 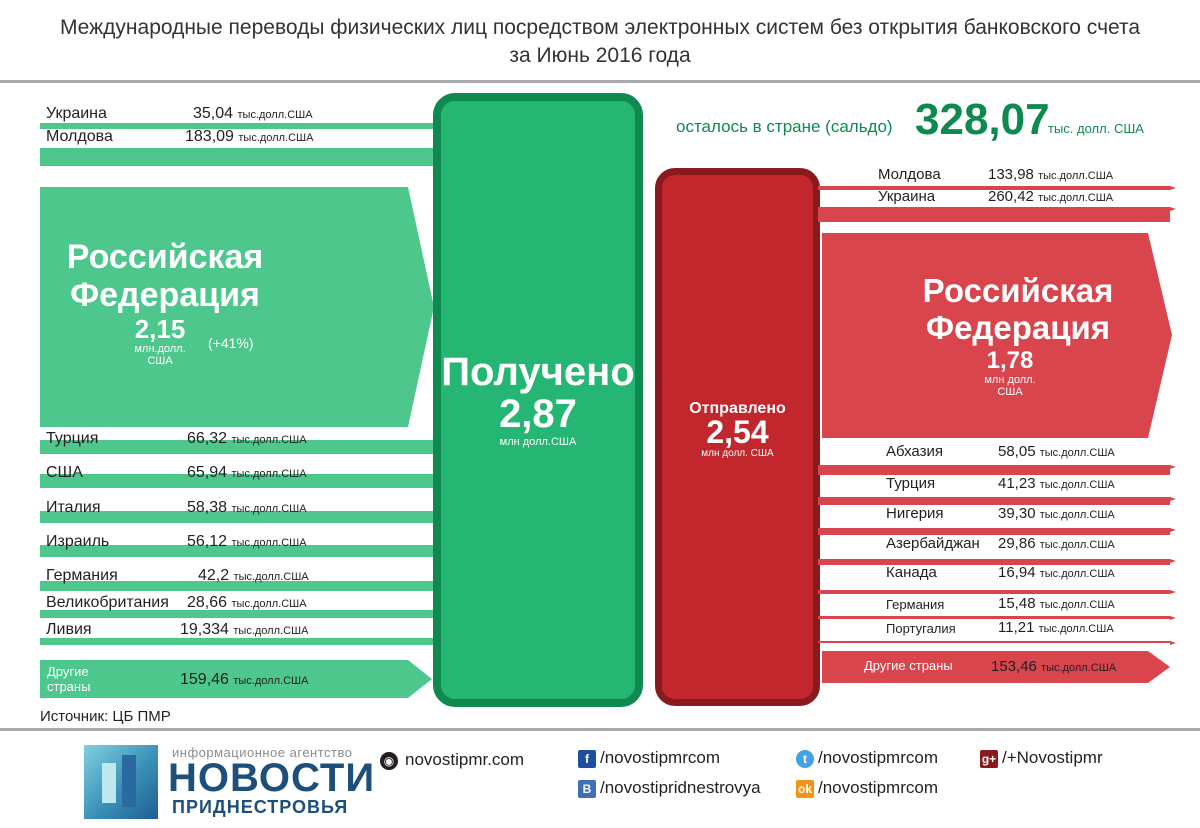 I want to click on facebook-link: /novostipmrcom, so click(x=660, y=757).